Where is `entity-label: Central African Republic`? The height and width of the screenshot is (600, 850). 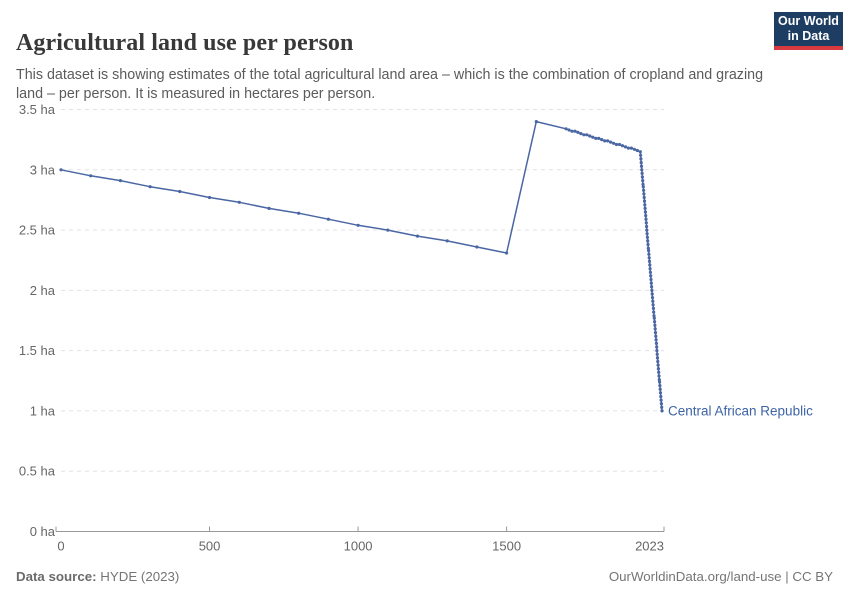 entity-label: Central African Republic is located at coordinates (740, 410).